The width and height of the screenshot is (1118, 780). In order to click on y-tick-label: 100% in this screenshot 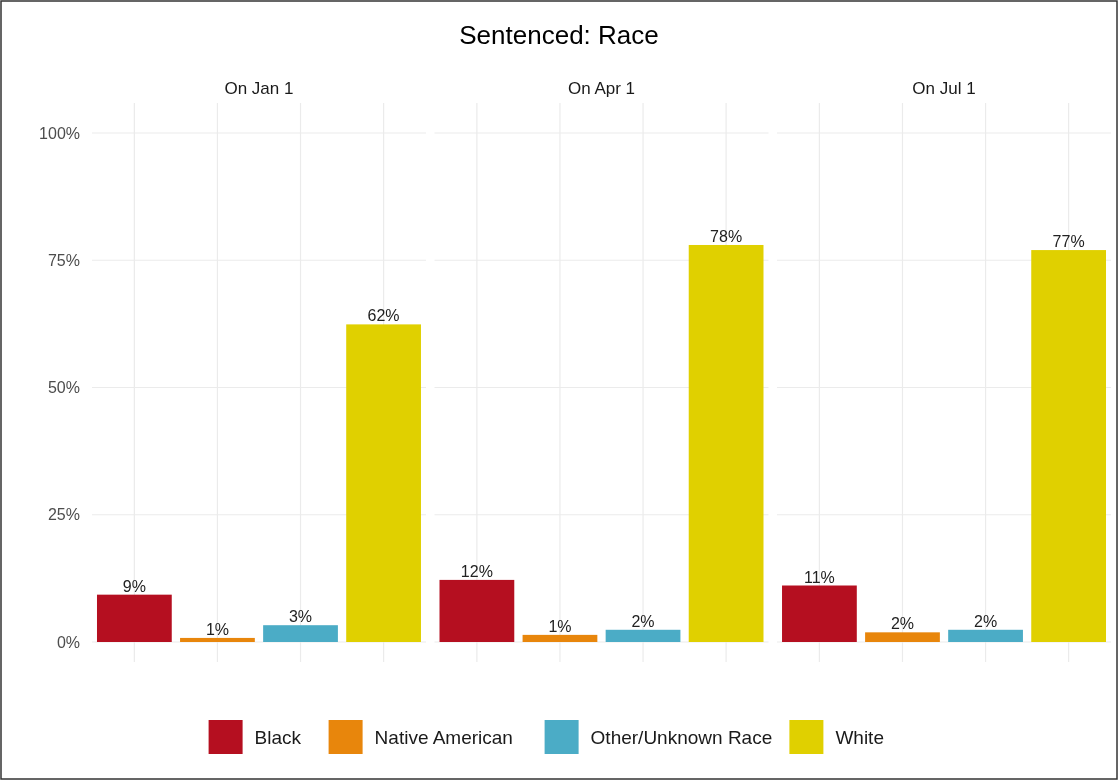, I will do `click(59, 133)`.